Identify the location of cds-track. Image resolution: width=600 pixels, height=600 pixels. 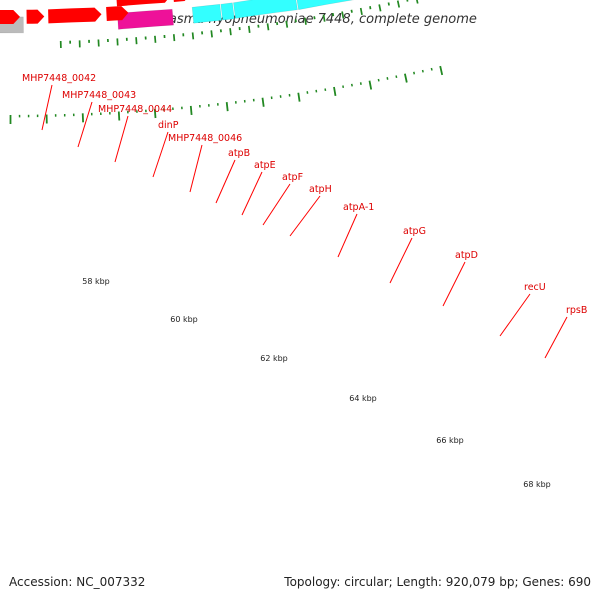
(93, 12).